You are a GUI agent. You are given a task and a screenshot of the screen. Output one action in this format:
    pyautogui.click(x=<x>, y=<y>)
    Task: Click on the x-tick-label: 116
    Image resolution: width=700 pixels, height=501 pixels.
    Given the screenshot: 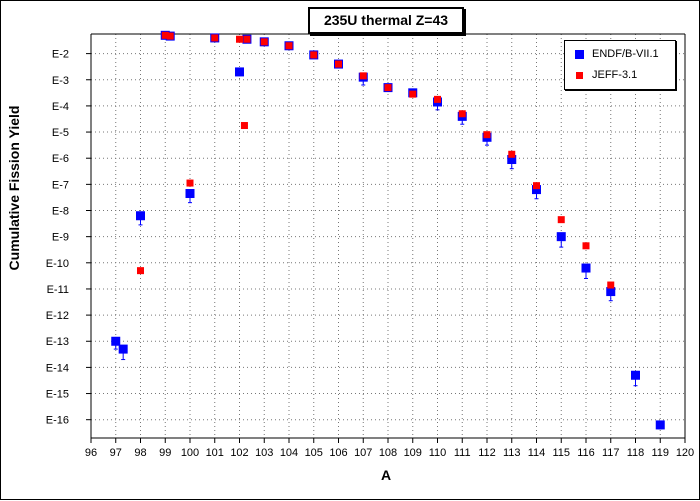 What is the action you would take?
    pyautogui.click(x=586, y=453)
    